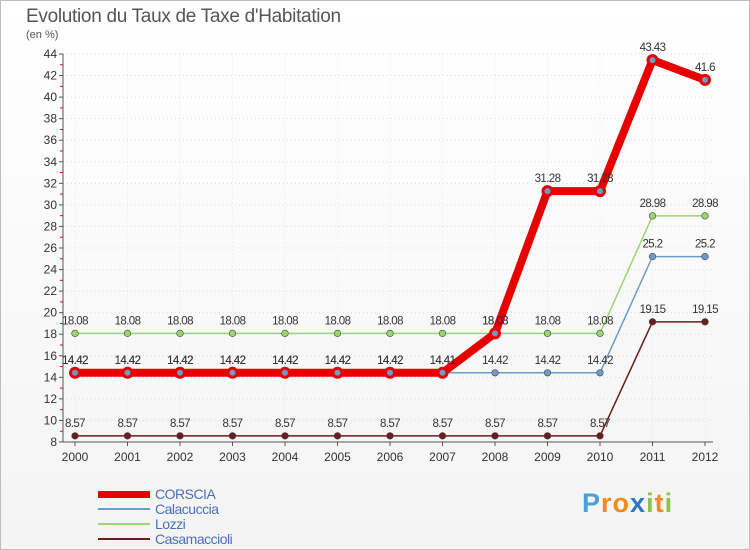 This screenshot has width=750, height=550. Describe the element at coordinates (705, 68) in the screenshot. I see `data-label: 41.6` at that location.